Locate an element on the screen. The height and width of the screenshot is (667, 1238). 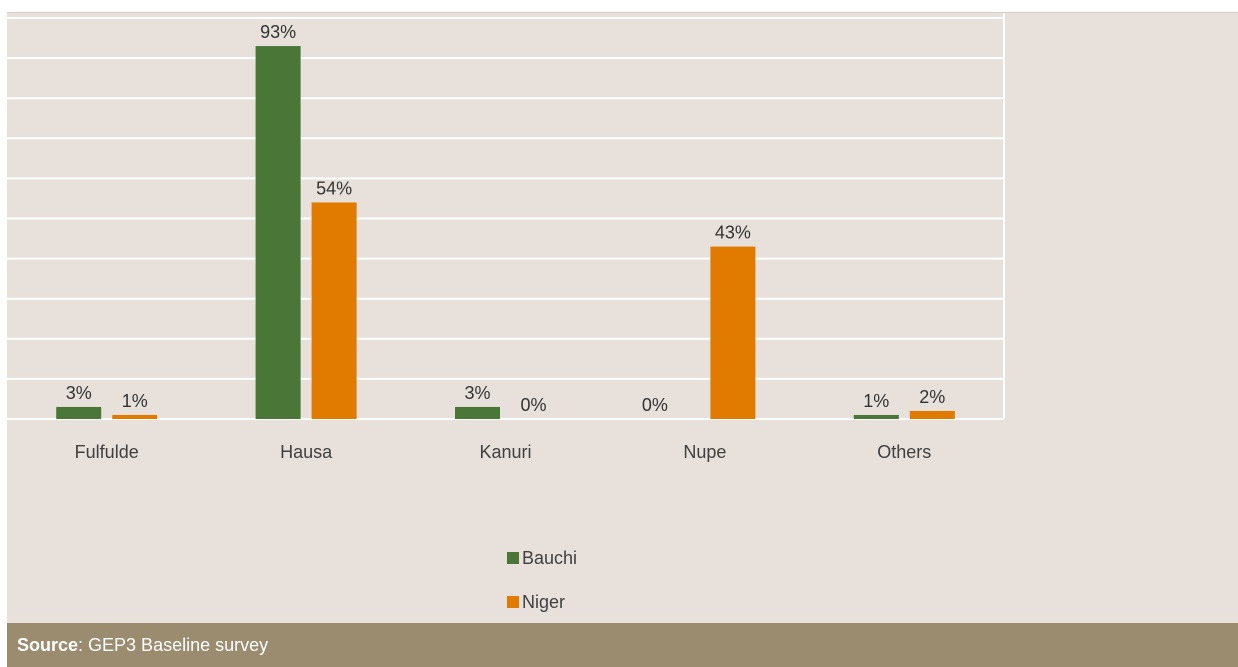
bar-niger-fulfulde is located at coordinates (135, 416).